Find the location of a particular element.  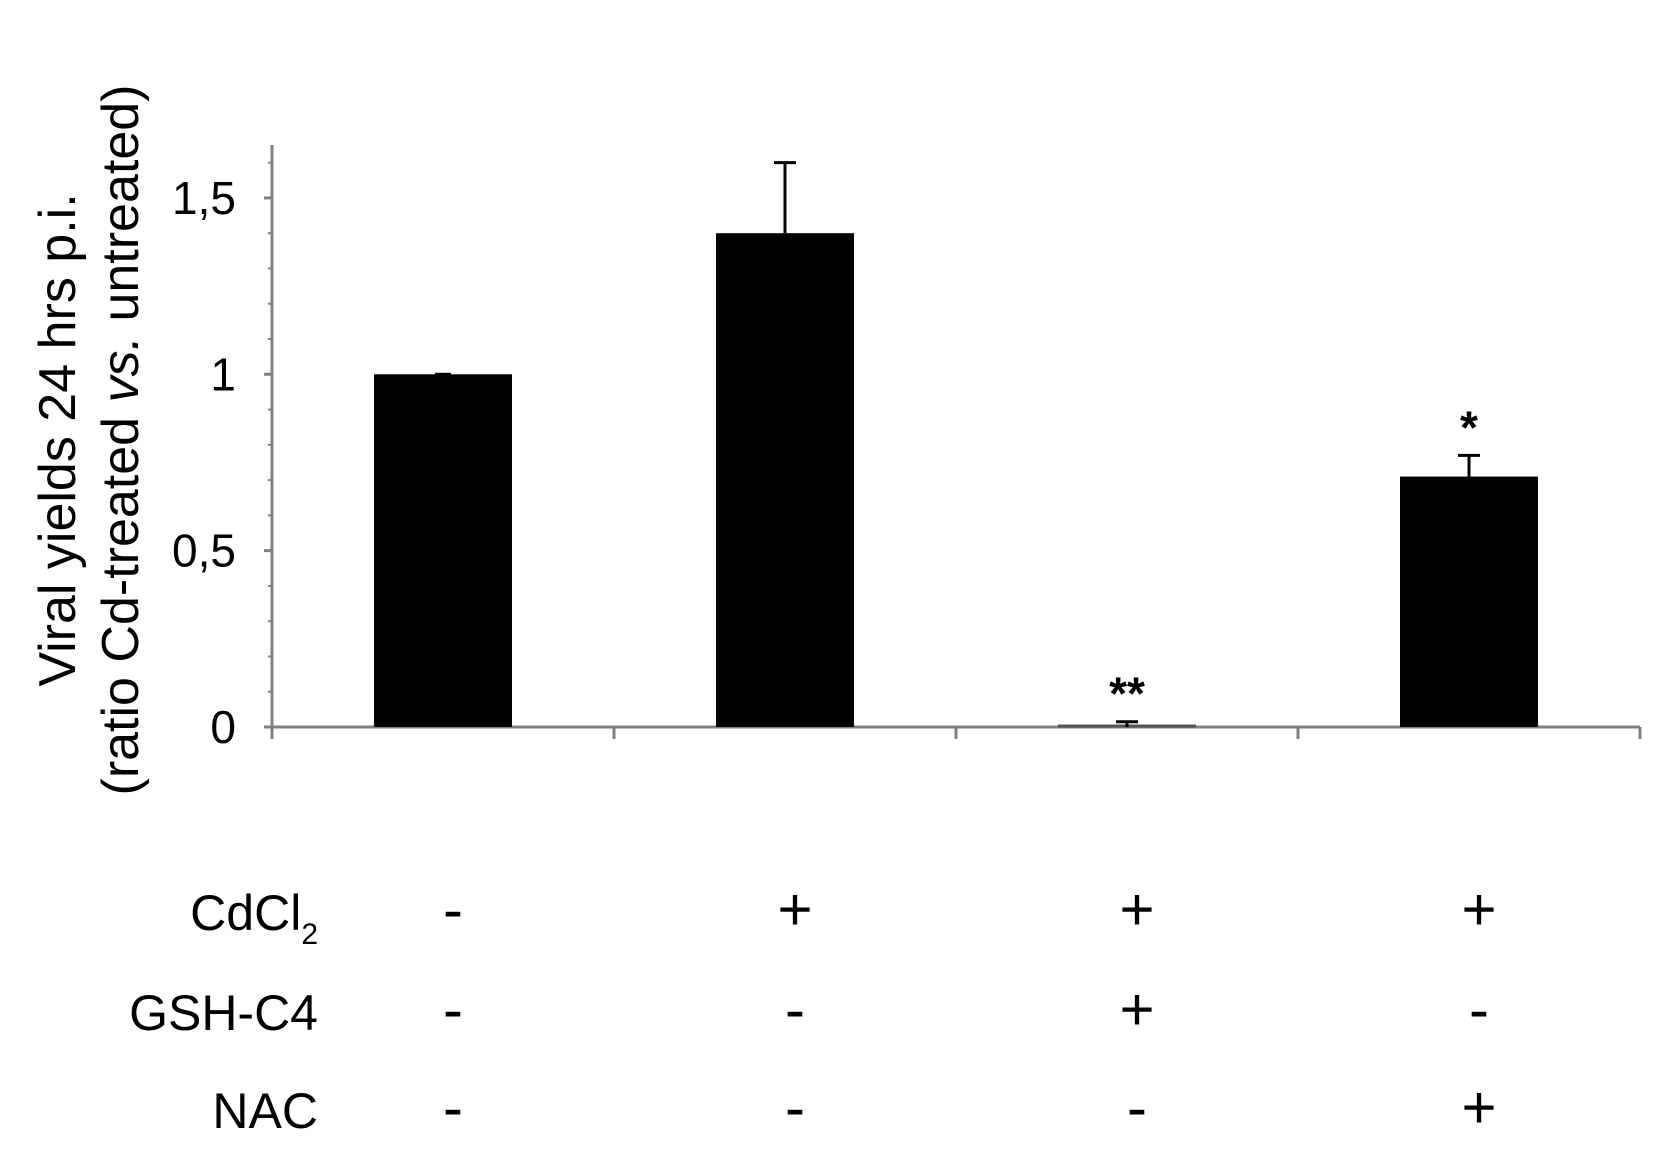

condition-label-subscript: 2 is located at coordinates (309, 934).